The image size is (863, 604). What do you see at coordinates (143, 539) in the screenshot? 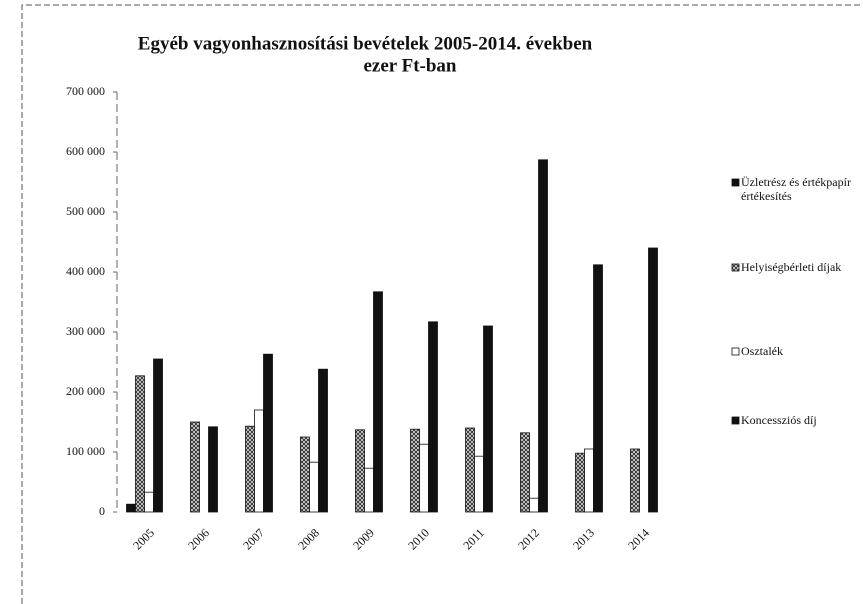
I see `x-tick-label: 2005` at bounding box center [143, 539].